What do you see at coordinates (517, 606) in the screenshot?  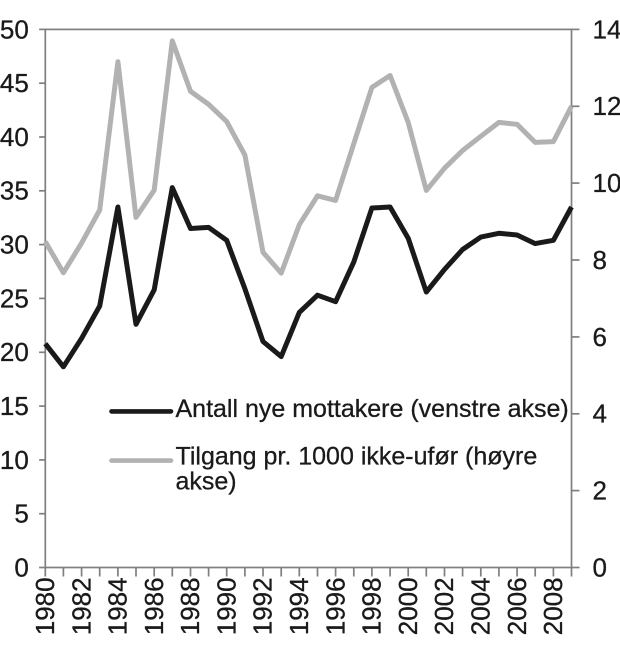 I see `svg-text: 2006` at bounding box center [517, 606].